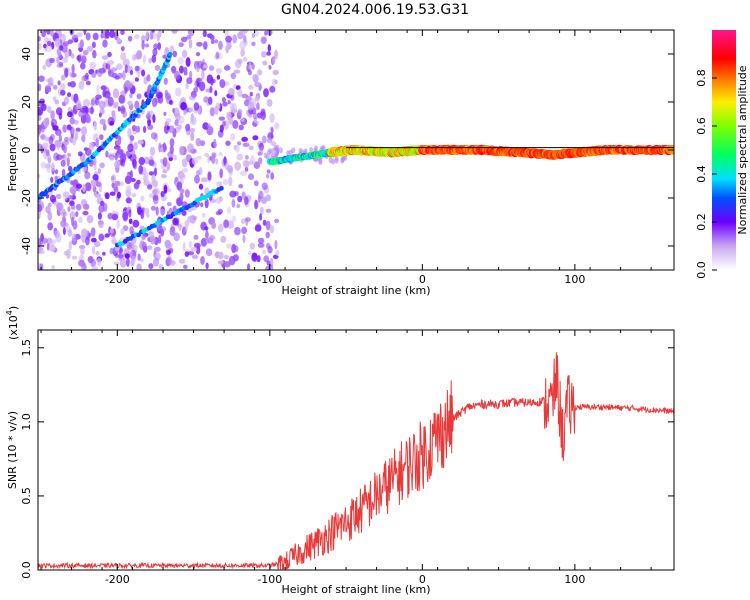 The height and width of the screenshot is (600, 750). What do you see at coordinates (12, 450) in the screenshot?
I see `snr-y-label: SNR (10 * v/v)` at bounding box center [12, 450].